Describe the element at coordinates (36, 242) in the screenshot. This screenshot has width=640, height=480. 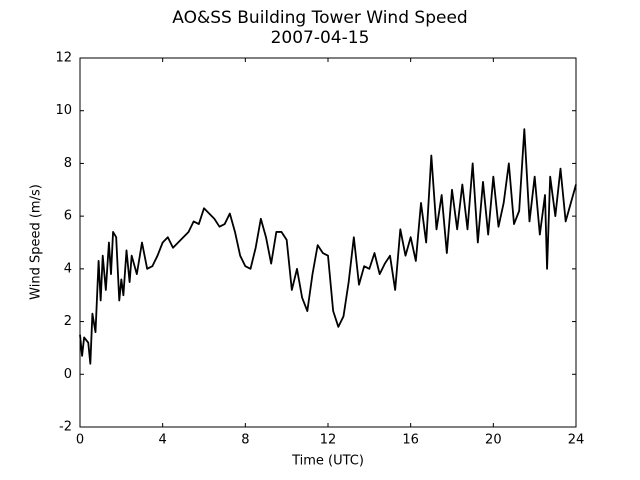
I see `y-axis-label: Wind Speed (m/s)` at that location.